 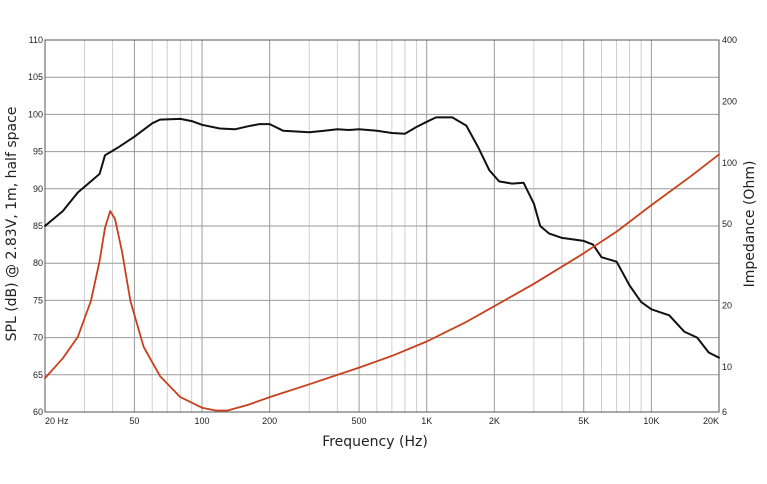 What do you see at coordinates (36, 40) in the screenshot?
I see `y-tick-label: 110` at bounding box center [36, 40].